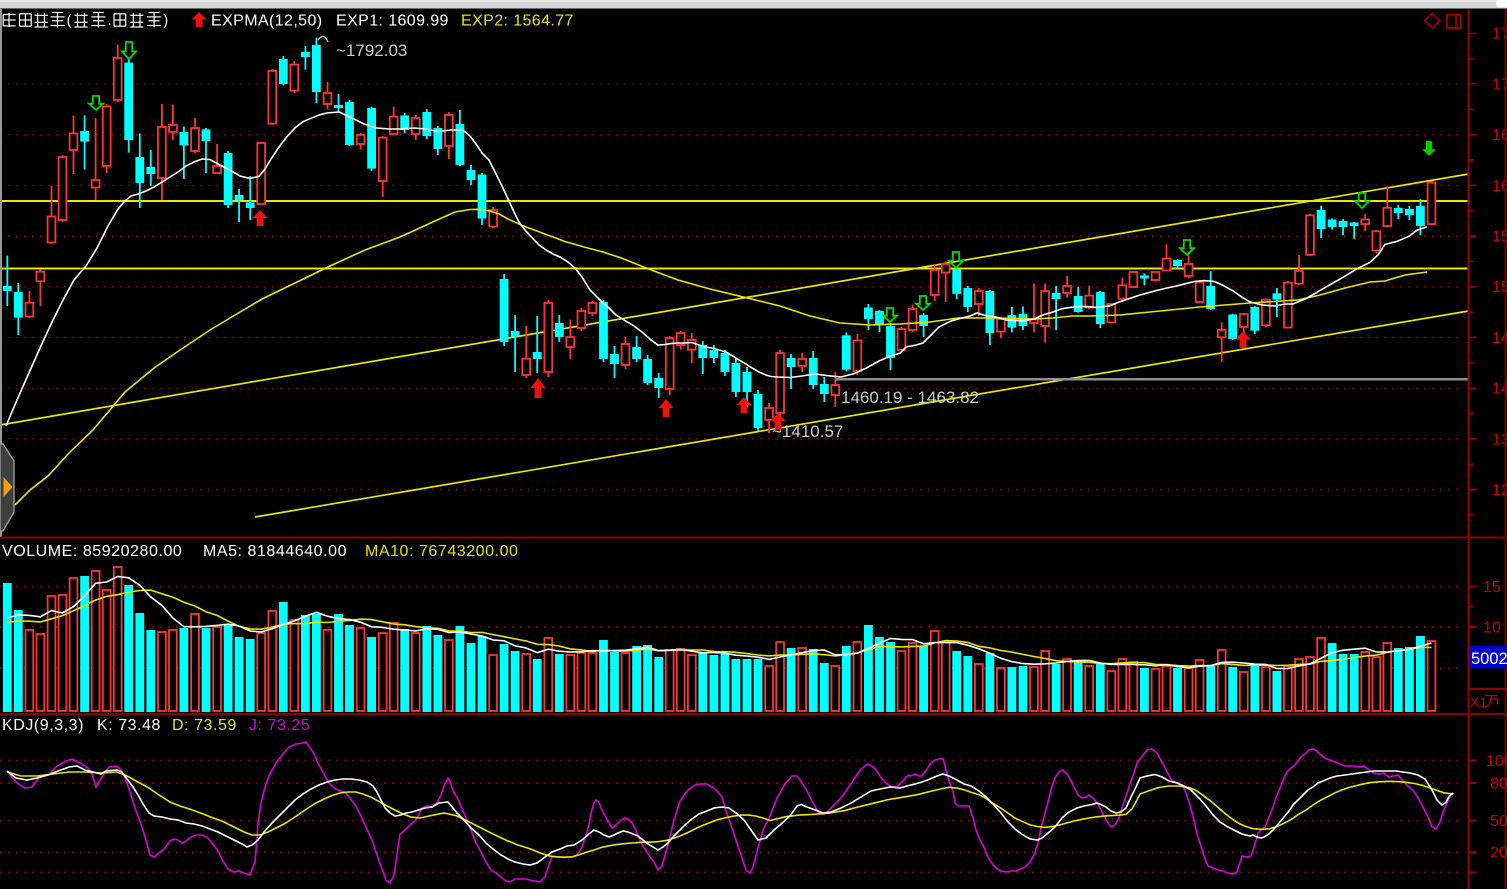 Image resolution: width=1507 pixels, height=889 pixels. What do you see at coordinates (1499, 490) in the screenshot?
I see `svg-text: 12` at bounding box center [1499, 490].